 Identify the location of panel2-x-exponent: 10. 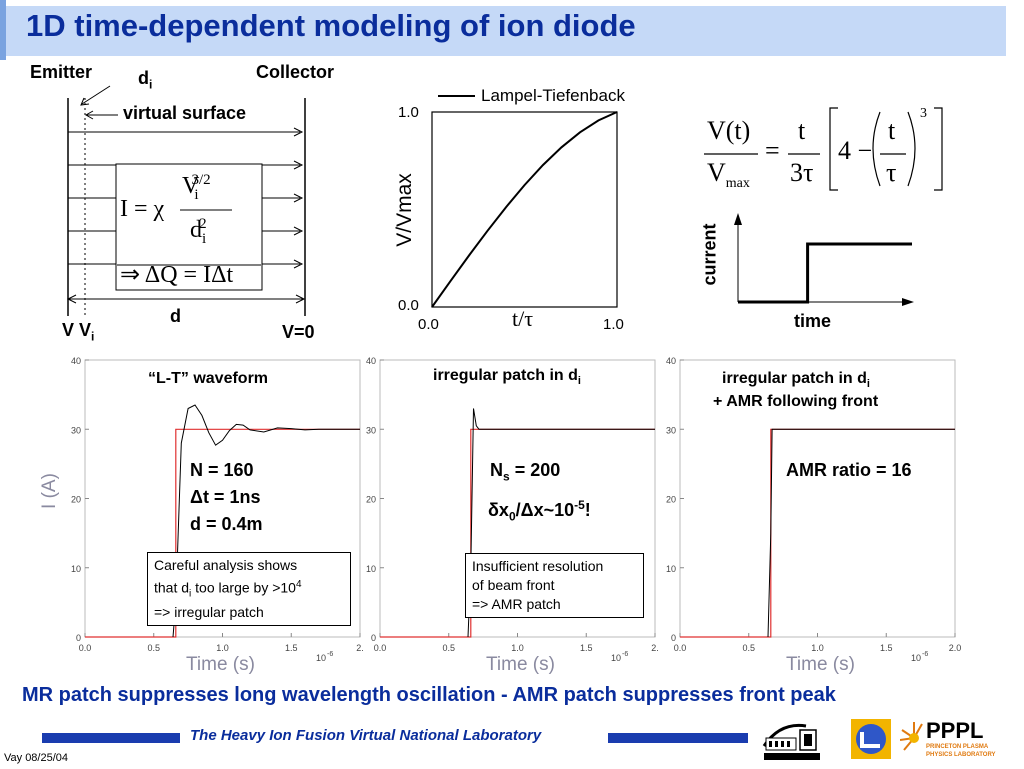
(616, 658).